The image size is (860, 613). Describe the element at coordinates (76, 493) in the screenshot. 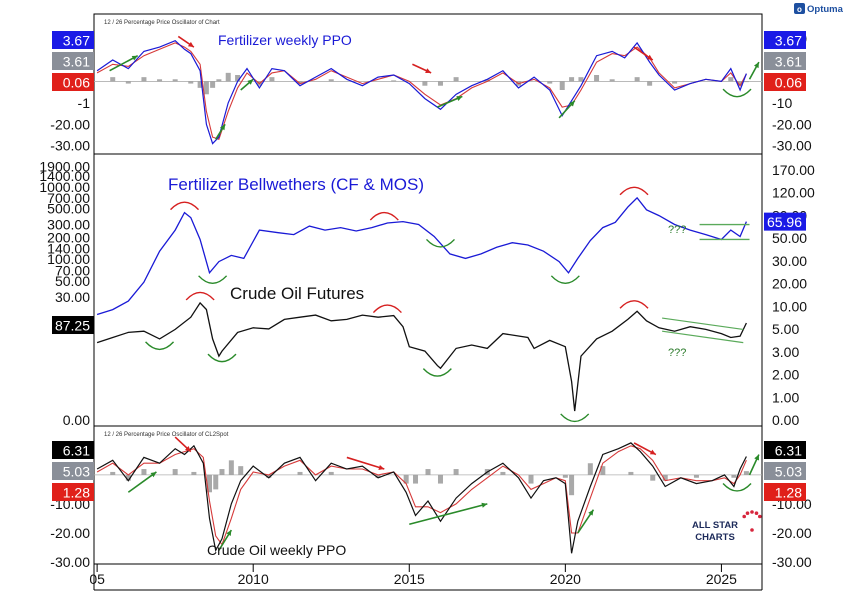

I see `p2-left-value-label: 1.28` at that location.